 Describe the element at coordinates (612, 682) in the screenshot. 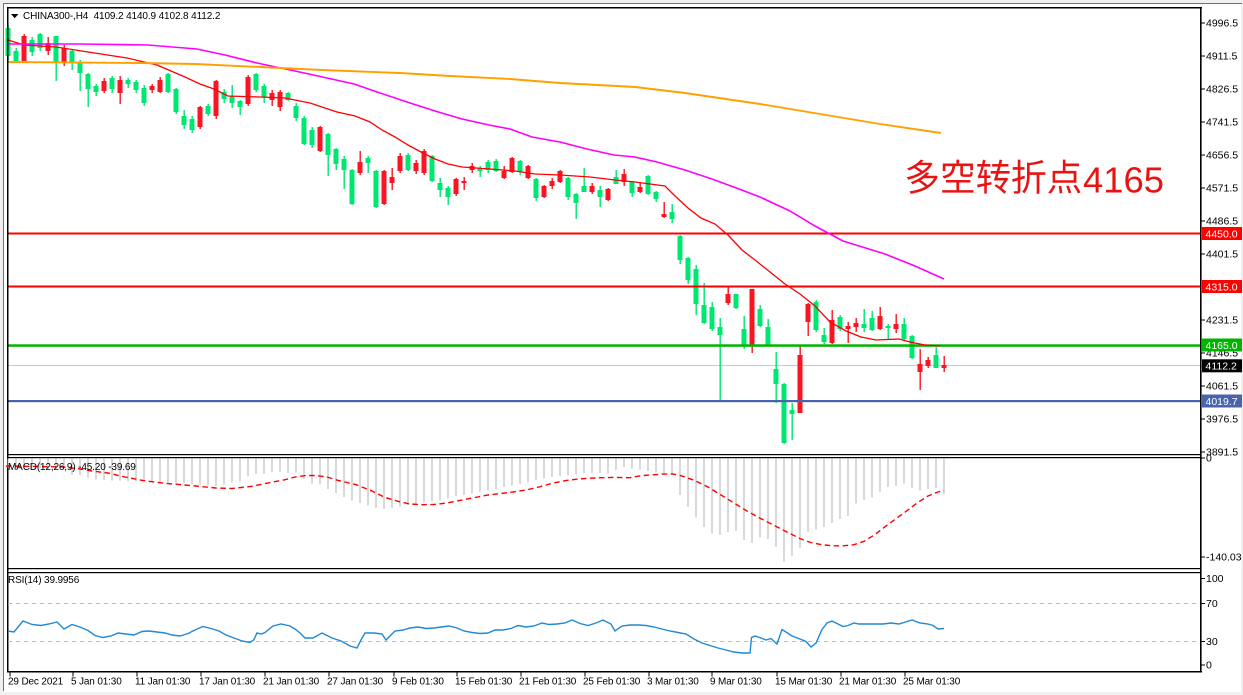

I see `svg-text: 25 Feb 01:30` at that location.